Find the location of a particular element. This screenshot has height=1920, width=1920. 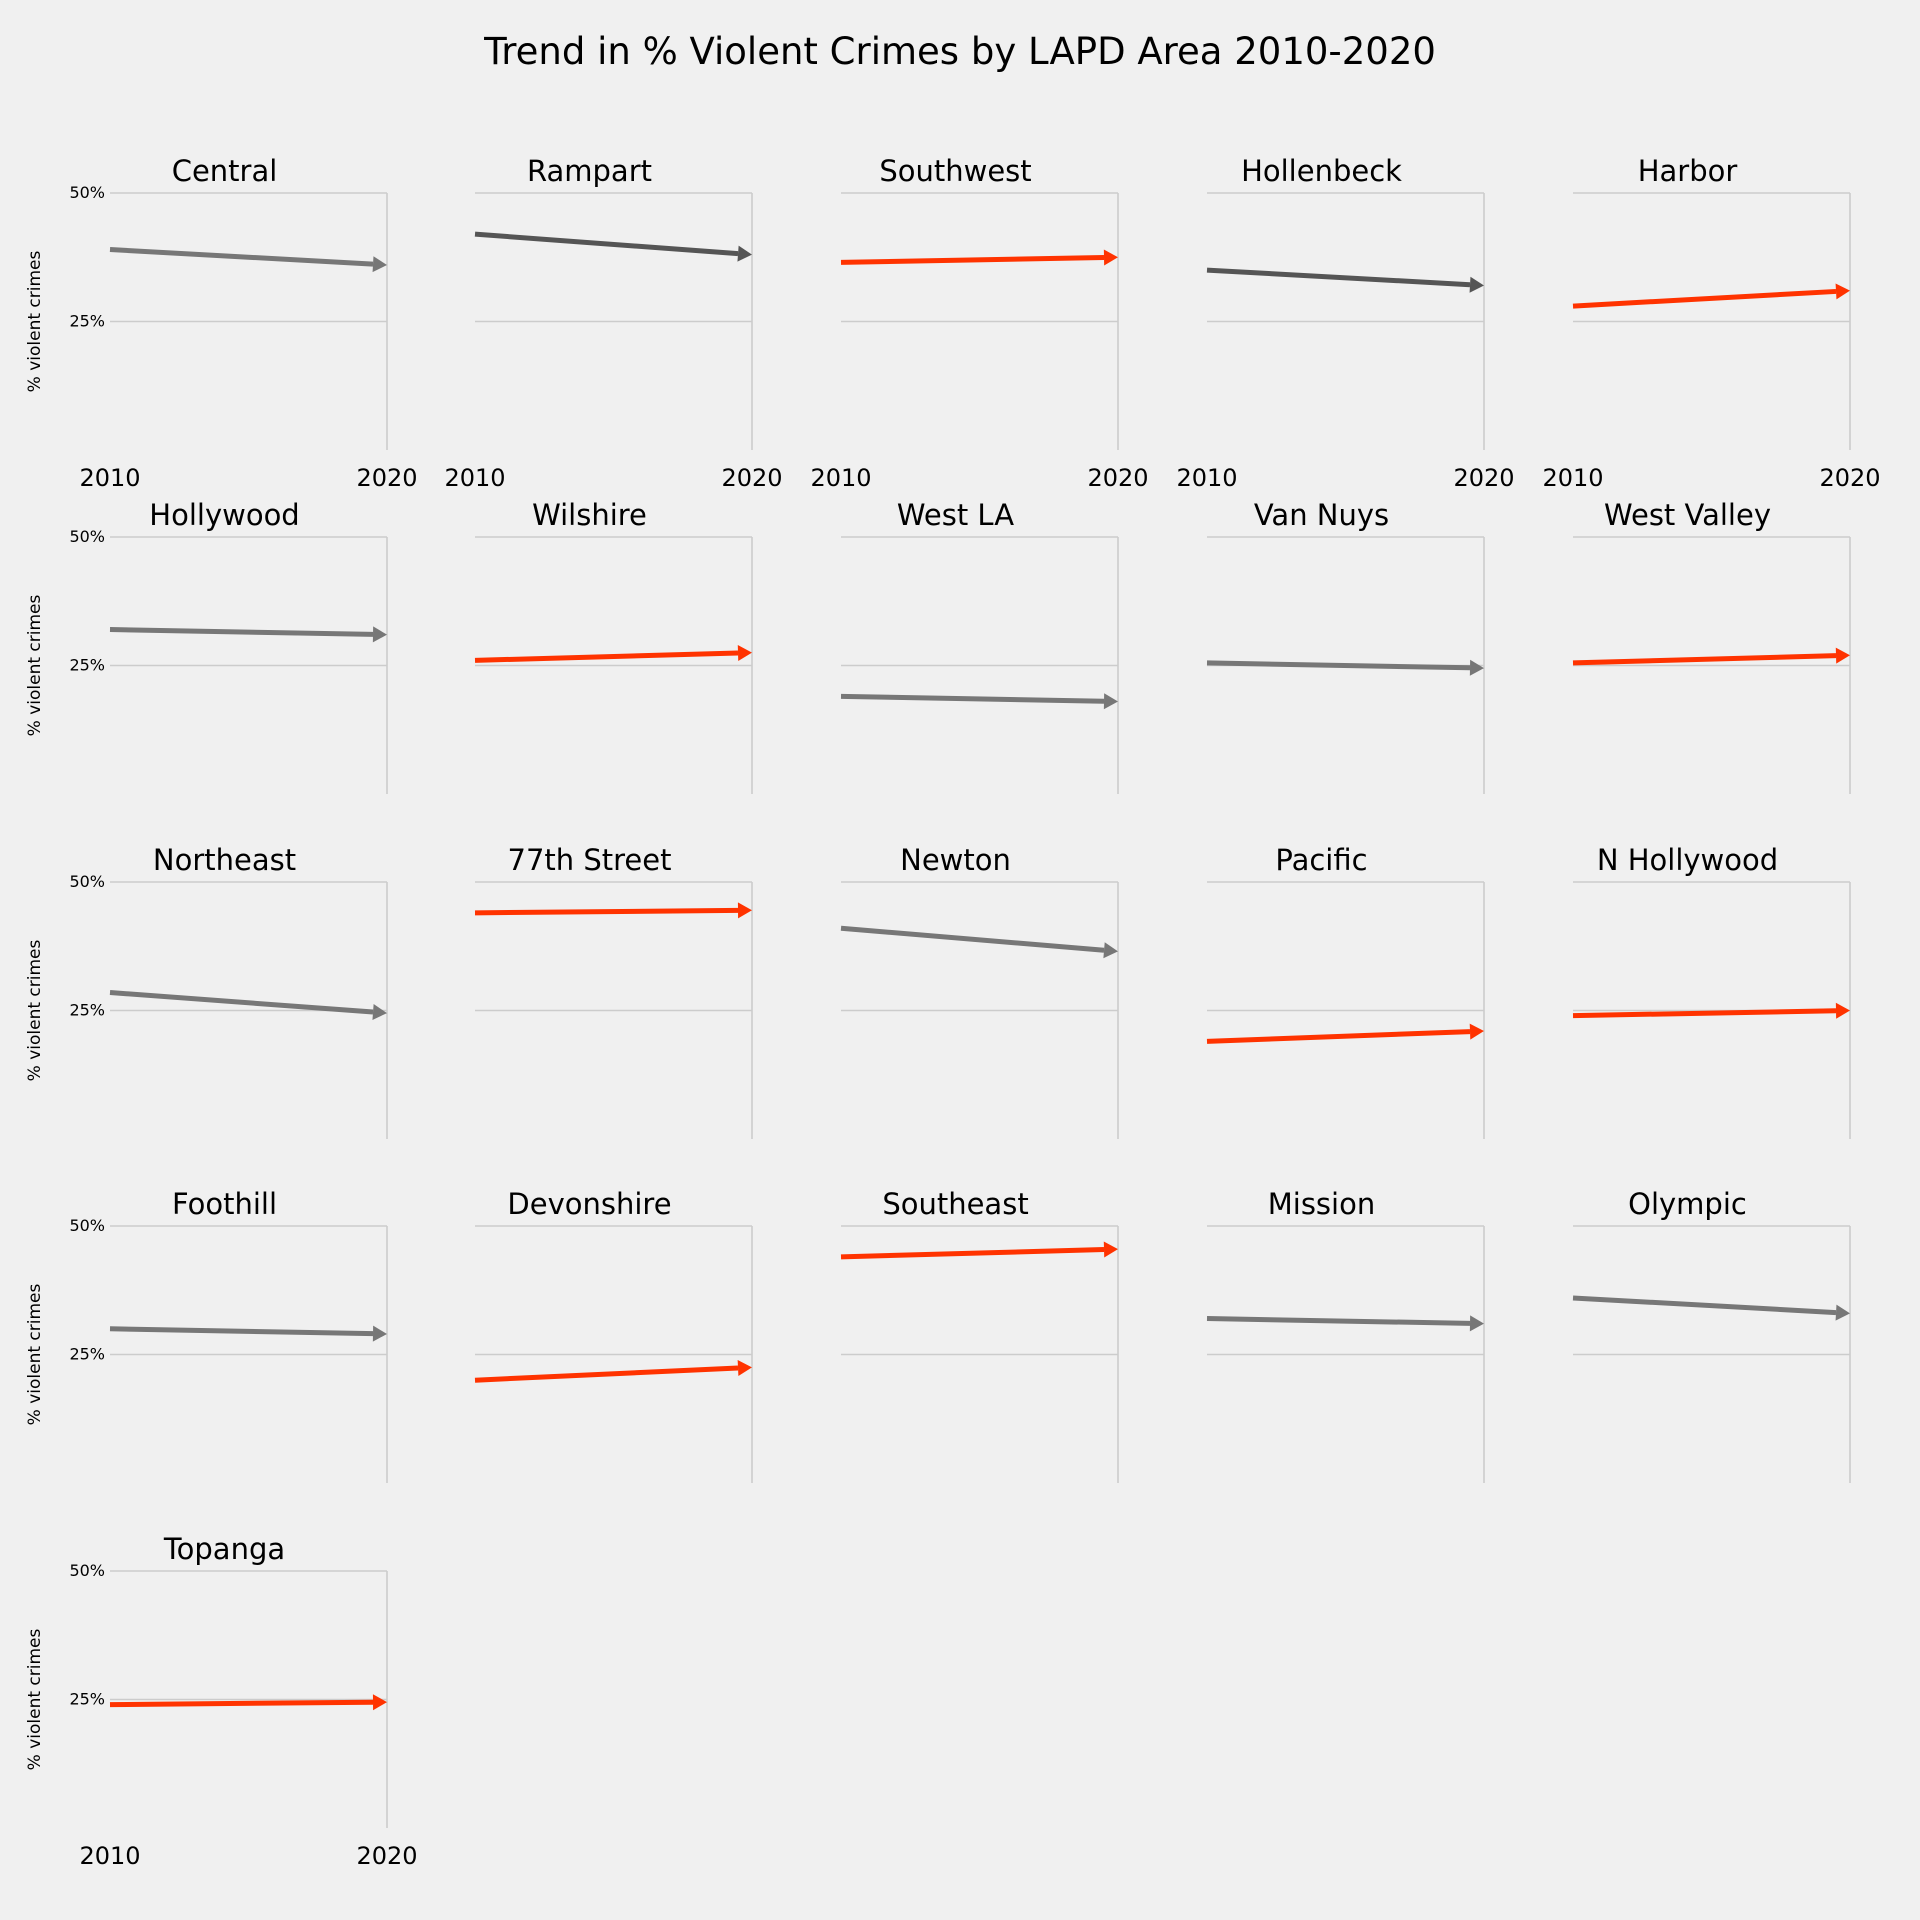

panel-hollywood: Hollywood 50% 25% % violent crimes is located at coordinates (206, 646).